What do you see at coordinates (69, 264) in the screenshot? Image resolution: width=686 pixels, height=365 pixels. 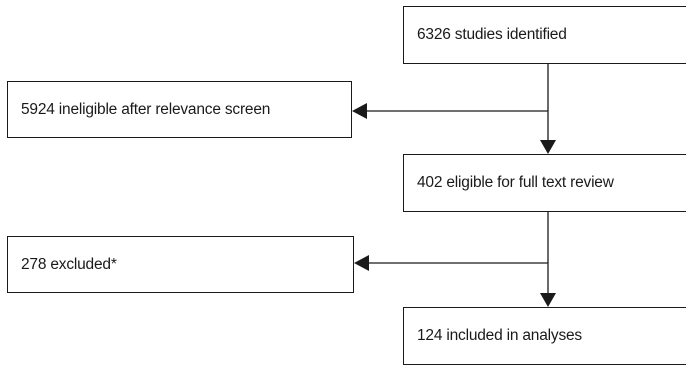 I see `node-label: 278 excluded*` at bounding box center [69, 264].